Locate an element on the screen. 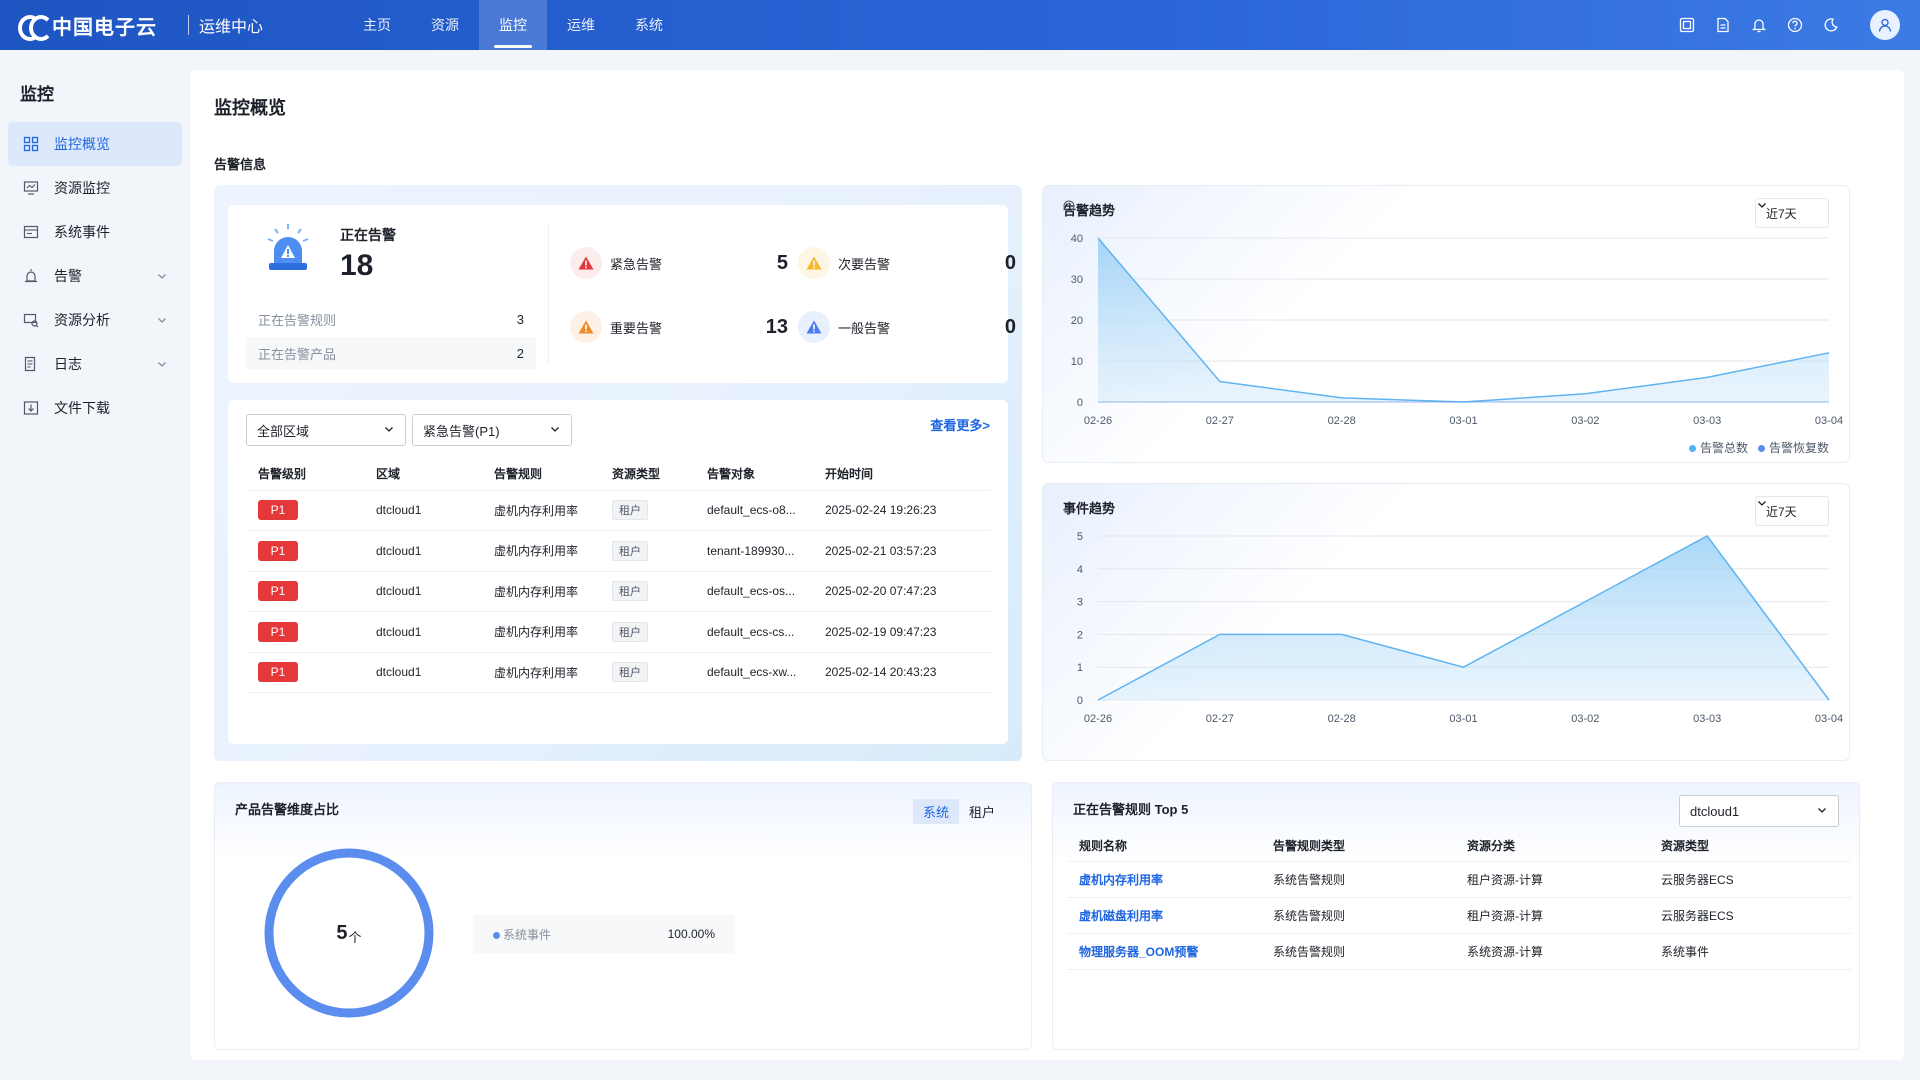 Image resolution: width=1920 pixels, height=1080 pixels. donut-total-unit: 个 is located at coordinates (355, 937).